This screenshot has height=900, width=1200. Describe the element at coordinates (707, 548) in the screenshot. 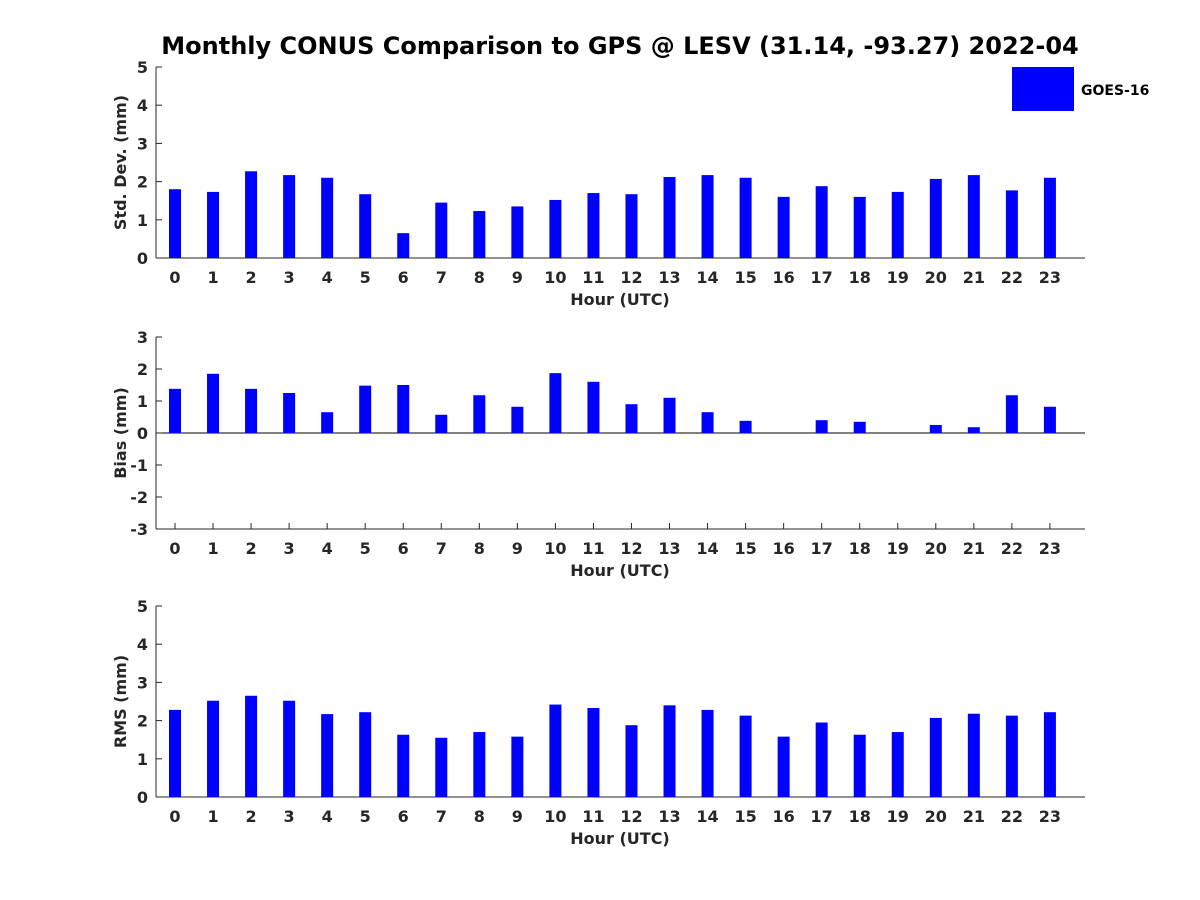

I see `x-tick-label: 14` at that location.